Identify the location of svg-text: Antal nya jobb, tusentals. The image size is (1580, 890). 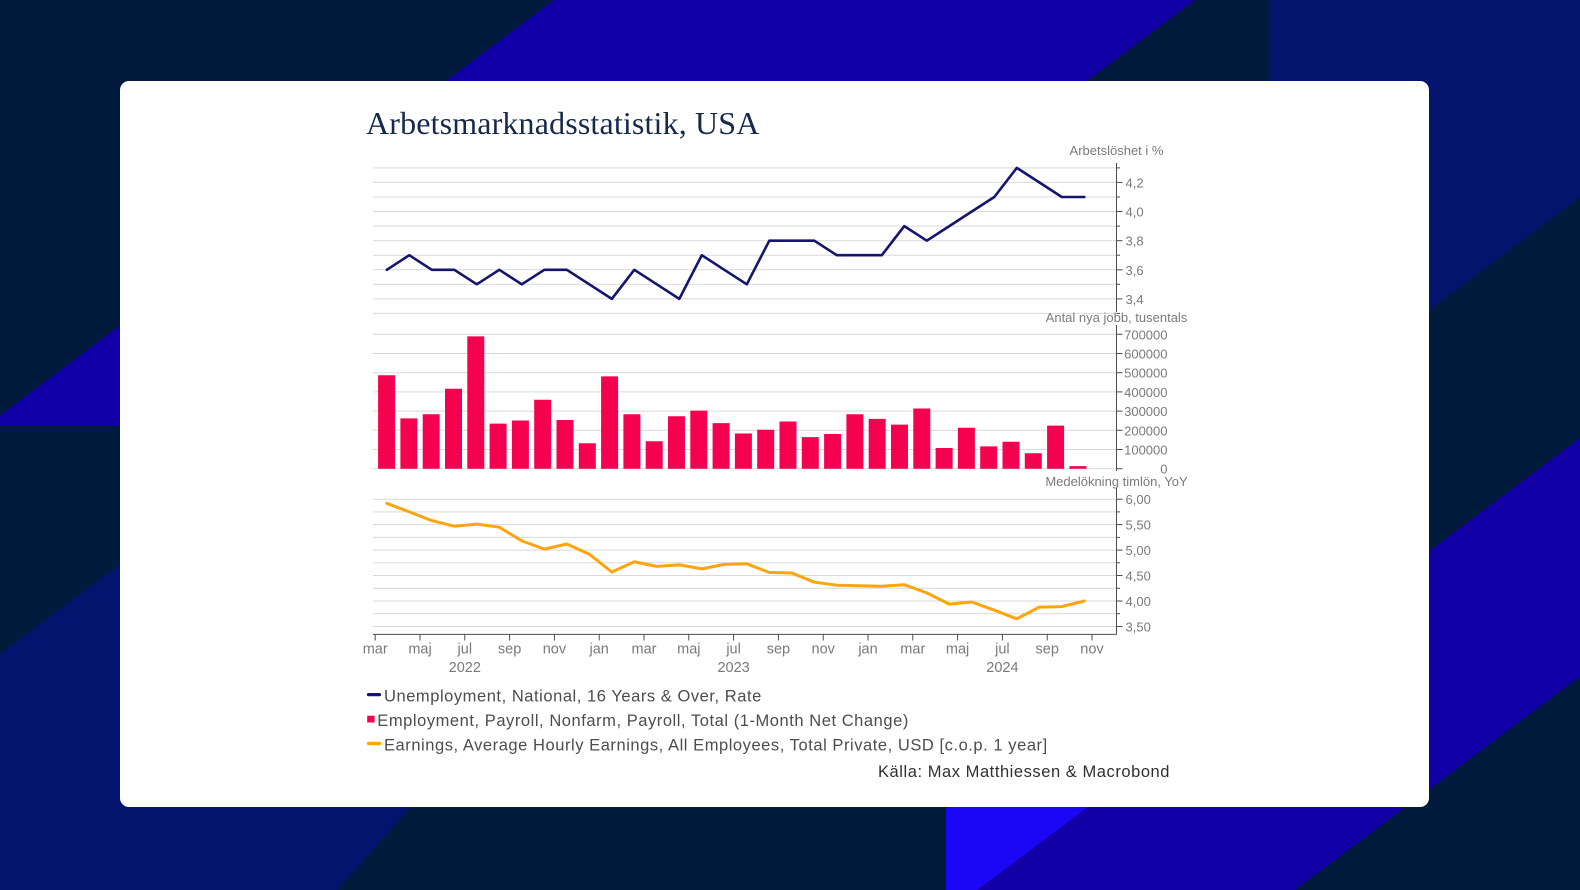
(1117, 317).